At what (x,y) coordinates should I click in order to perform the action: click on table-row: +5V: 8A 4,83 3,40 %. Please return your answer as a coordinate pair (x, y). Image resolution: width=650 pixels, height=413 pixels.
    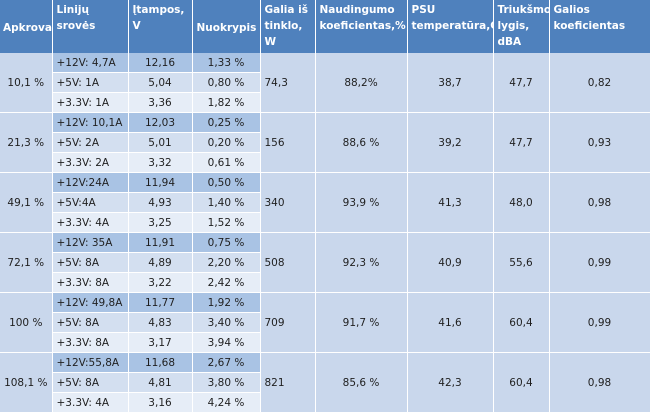
    Looking at the image, I should click on (325, 322).